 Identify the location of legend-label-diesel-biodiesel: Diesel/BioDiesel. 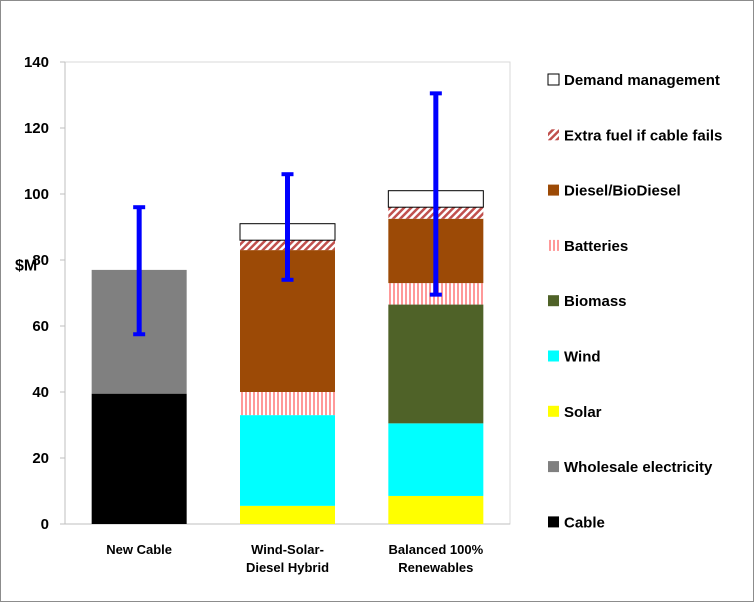
(622, 191).